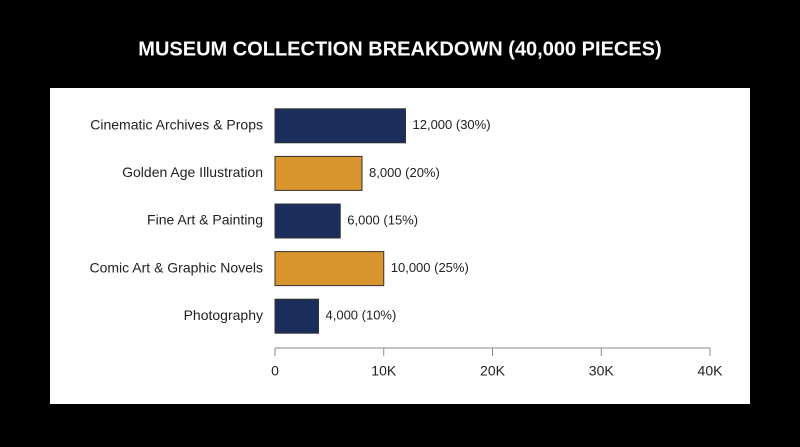 This screenshot has height=447, width=800. What do you see at coordinates (711, 371) in the screenshot?
I see `x-tick-label: 40K` at bounding box center [711, 371].